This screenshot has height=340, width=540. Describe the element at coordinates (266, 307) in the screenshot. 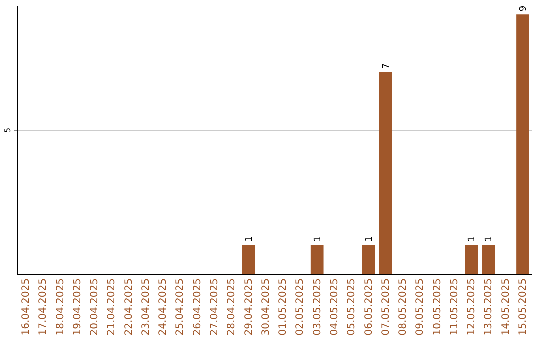

I see `x-tick-label: 30.04.2025` at that location.